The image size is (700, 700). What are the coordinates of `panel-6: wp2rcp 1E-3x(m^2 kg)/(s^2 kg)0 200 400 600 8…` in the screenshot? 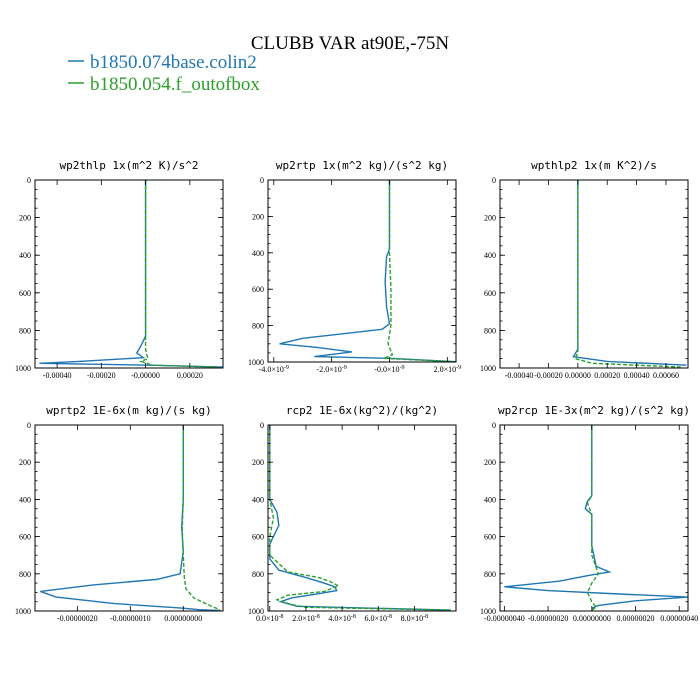 It's located at (589, 513).